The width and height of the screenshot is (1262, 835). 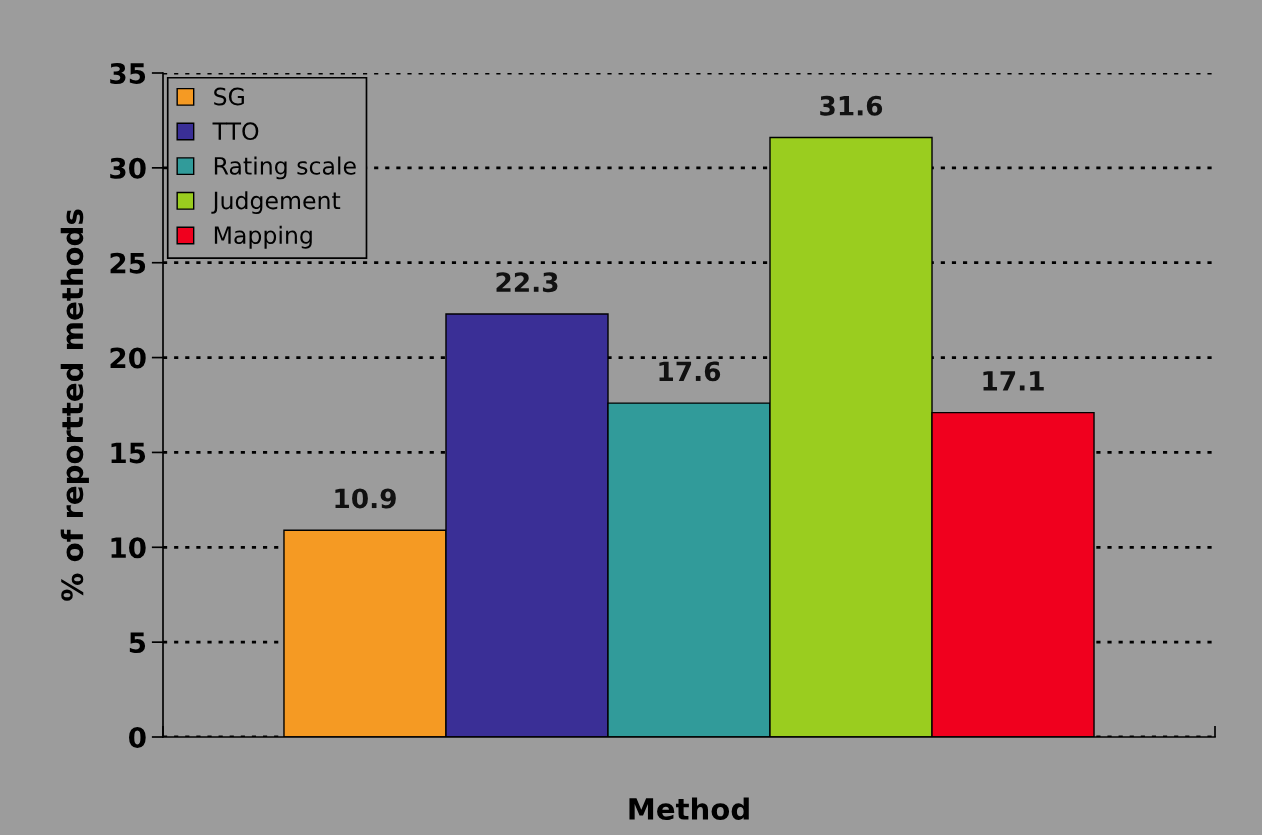 I want to click on y-tick-label: 15, so click(x=128, y=453).